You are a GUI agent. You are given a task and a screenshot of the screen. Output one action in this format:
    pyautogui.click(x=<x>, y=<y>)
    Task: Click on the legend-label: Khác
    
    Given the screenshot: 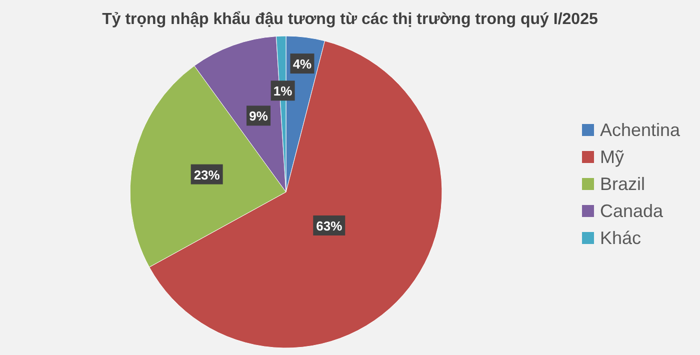 What is the action you would take?
    pyautogui.click(x=621, y=238)
    